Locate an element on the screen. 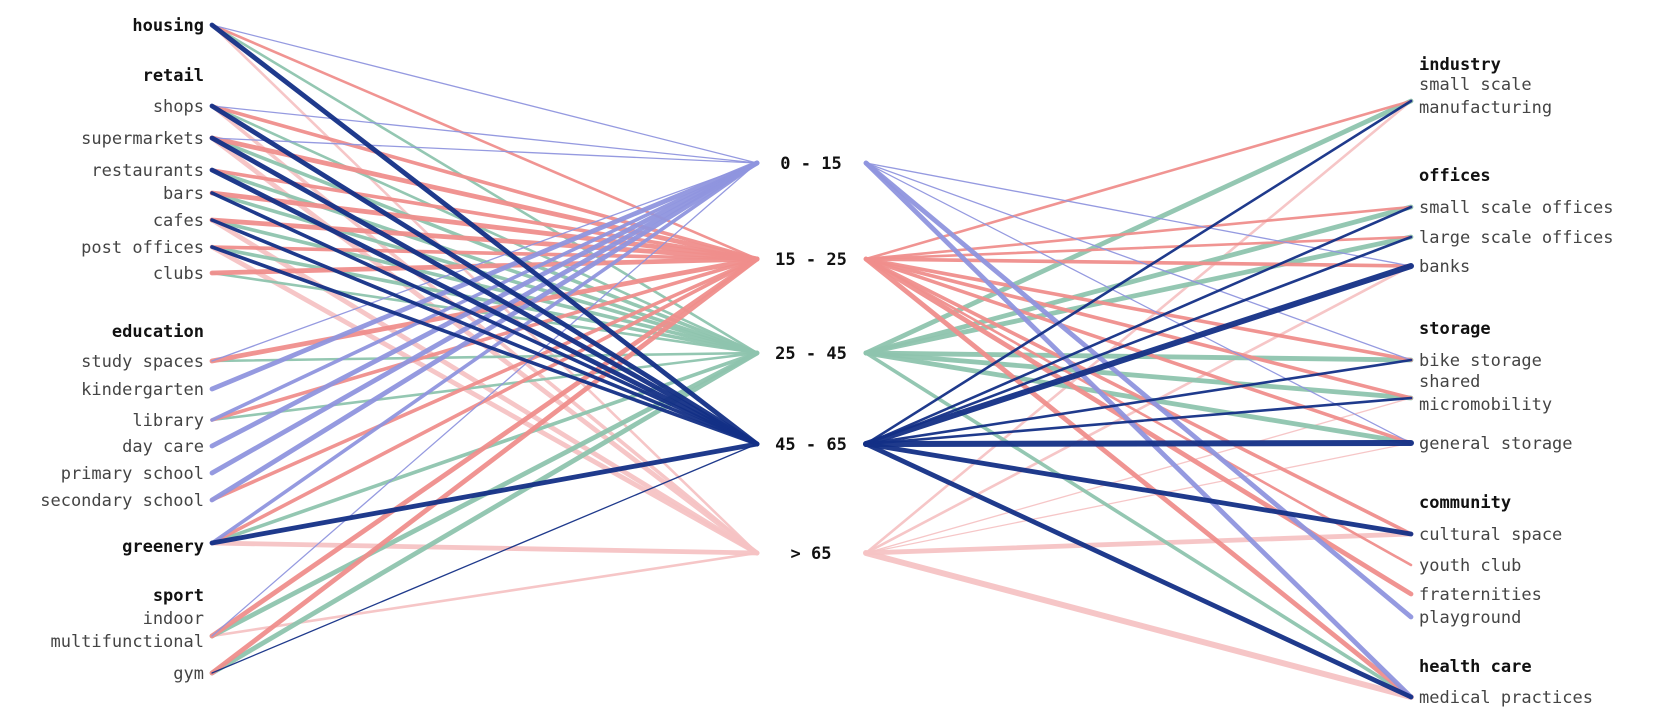  left-item-study-spaces: study spaces is located at coordinates (142, 362).